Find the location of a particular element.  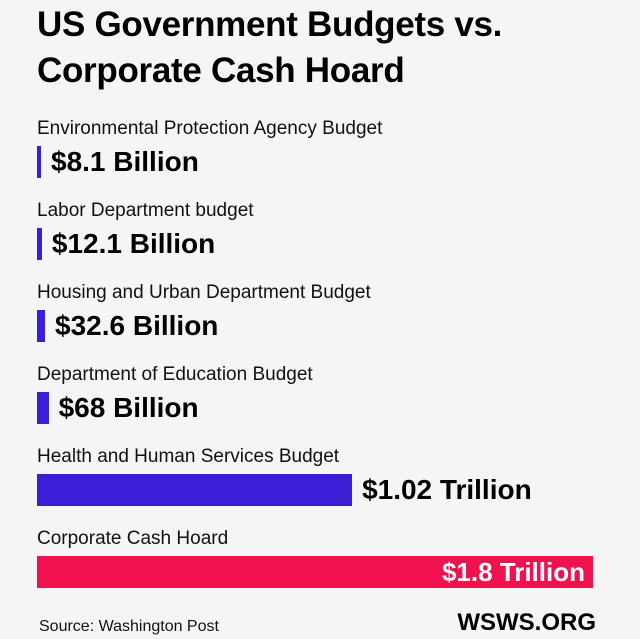

category-label: Department of Education Budget is located at coordinates (175, 374).